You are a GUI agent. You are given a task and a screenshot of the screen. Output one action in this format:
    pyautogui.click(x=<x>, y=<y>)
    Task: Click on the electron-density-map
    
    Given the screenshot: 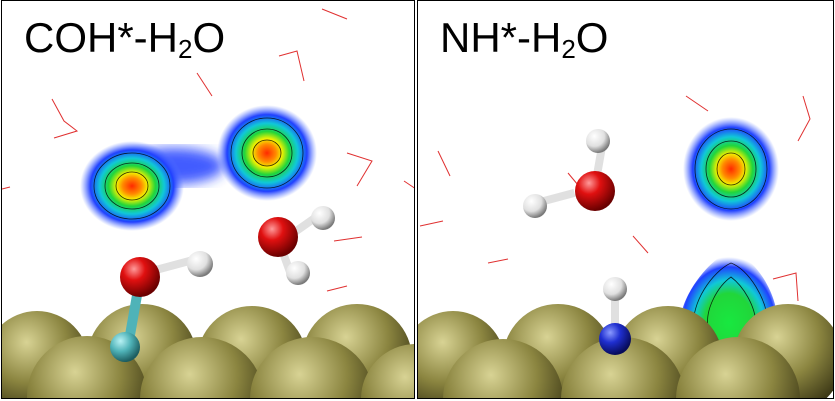 What is the action you would take?
    pyautogui.click(x=198, y=168)
    